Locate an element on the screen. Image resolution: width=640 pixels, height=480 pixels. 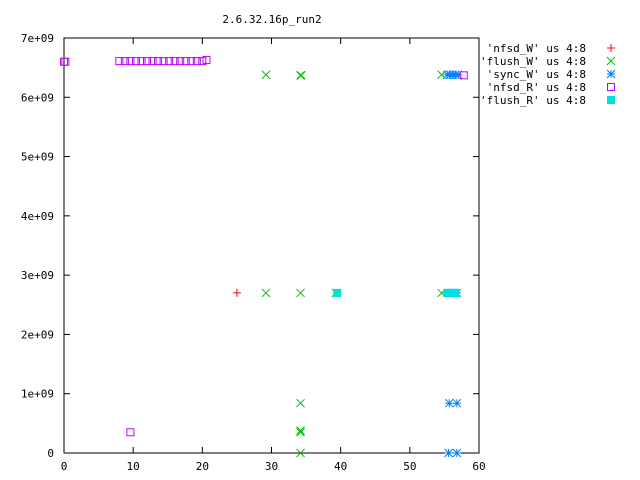
y-tick-label: 6e+09 is located at coordinates (37, 97).